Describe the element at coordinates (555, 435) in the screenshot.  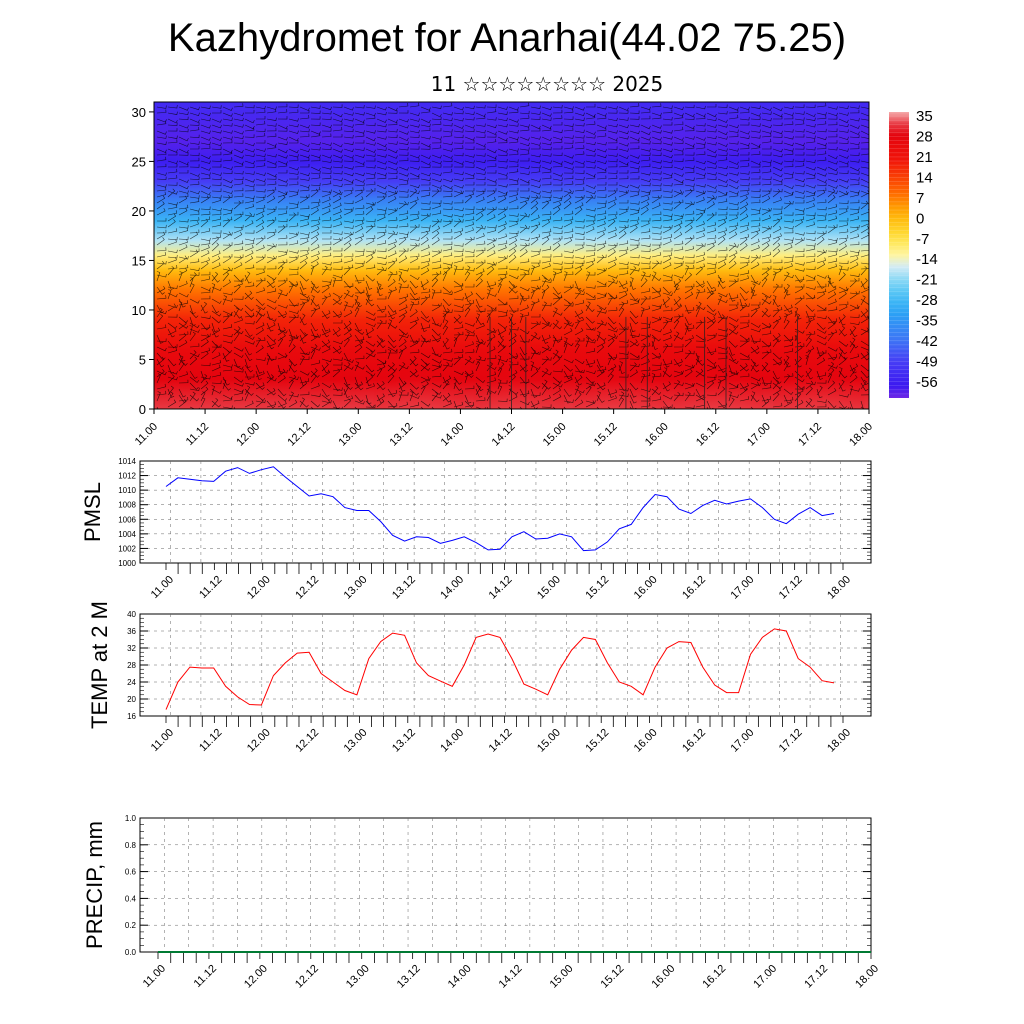
I see `x-tick-label: 15.00` at that location.